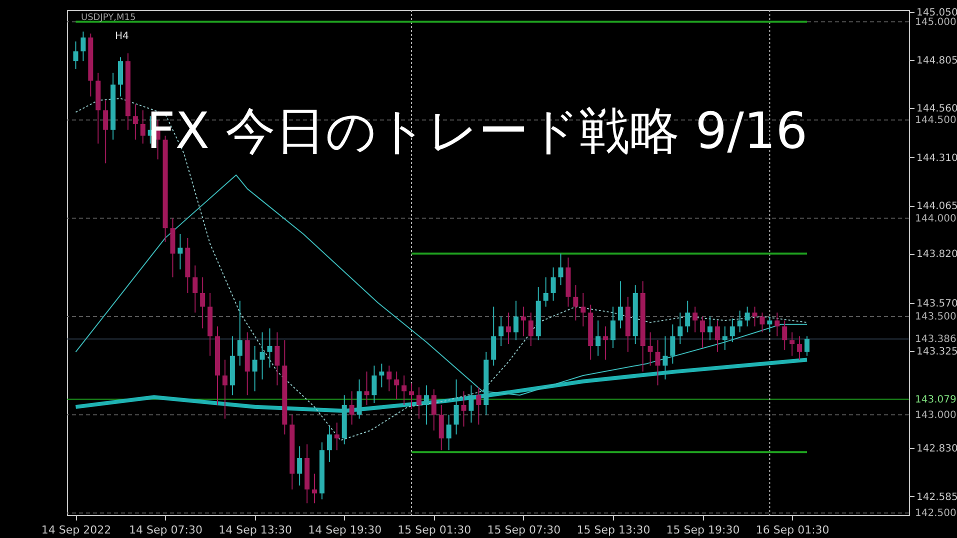  Describe the element at coordinates (108, 18) in the screenshot. I see `annotation: USDJPY,M15` at that location.